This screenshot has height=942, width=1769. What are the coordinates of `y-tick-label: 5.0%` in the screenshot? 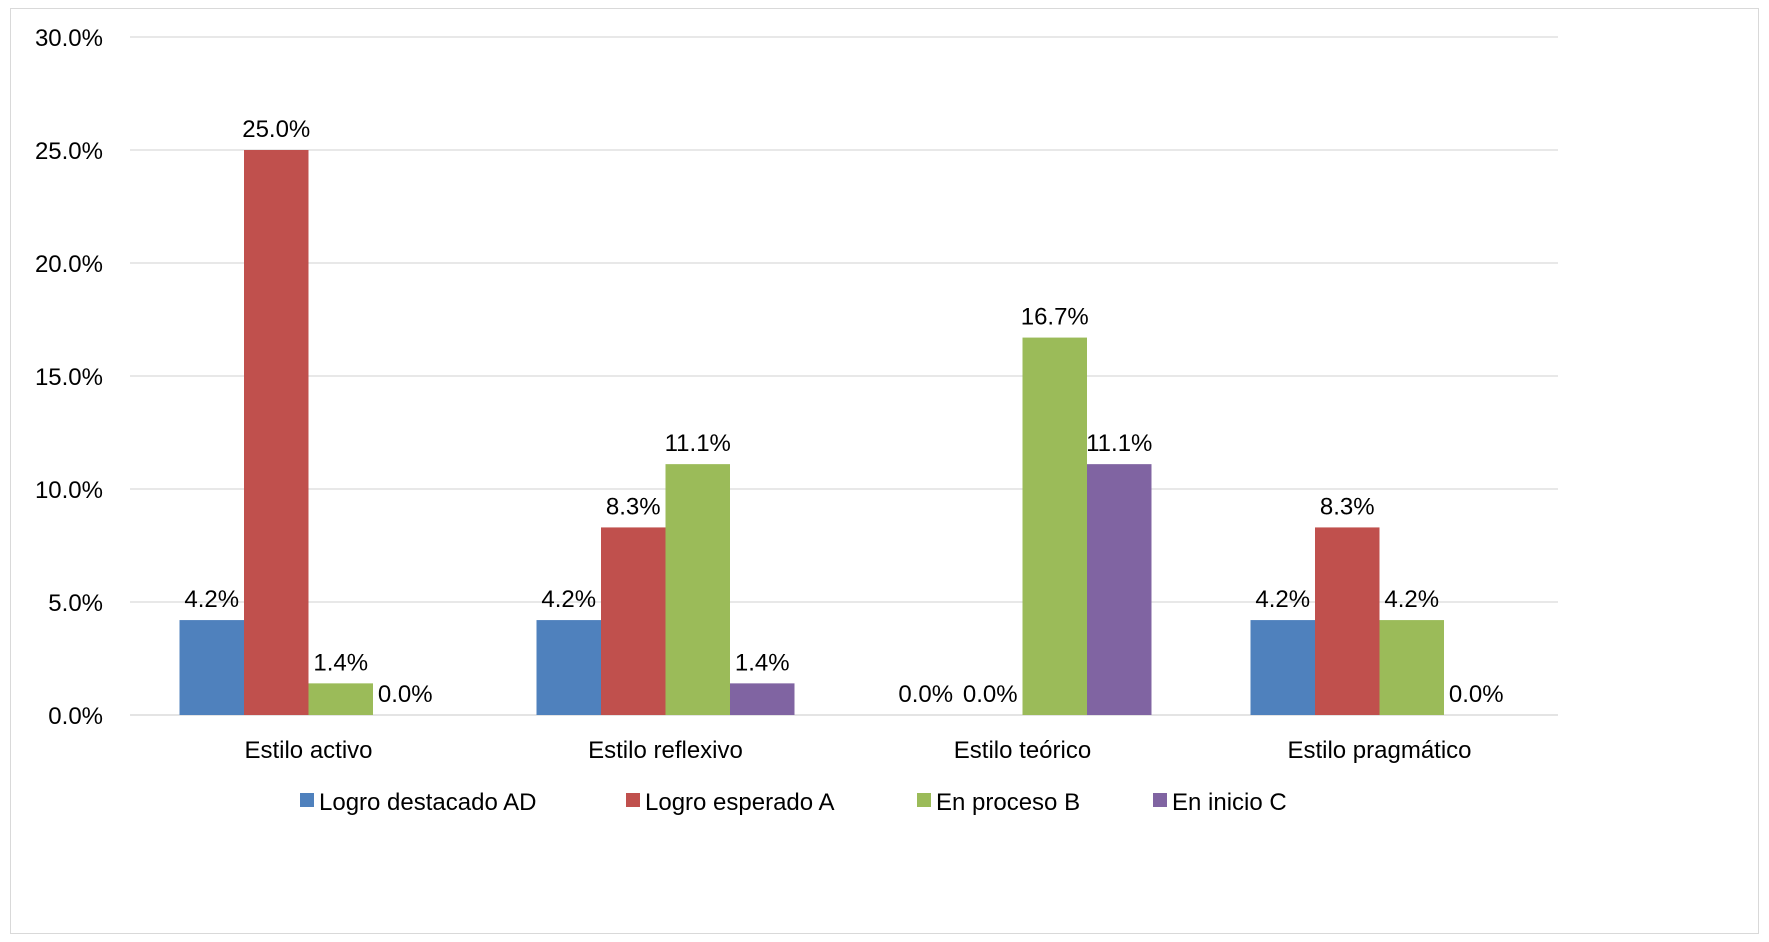 It's located at (75, 603).